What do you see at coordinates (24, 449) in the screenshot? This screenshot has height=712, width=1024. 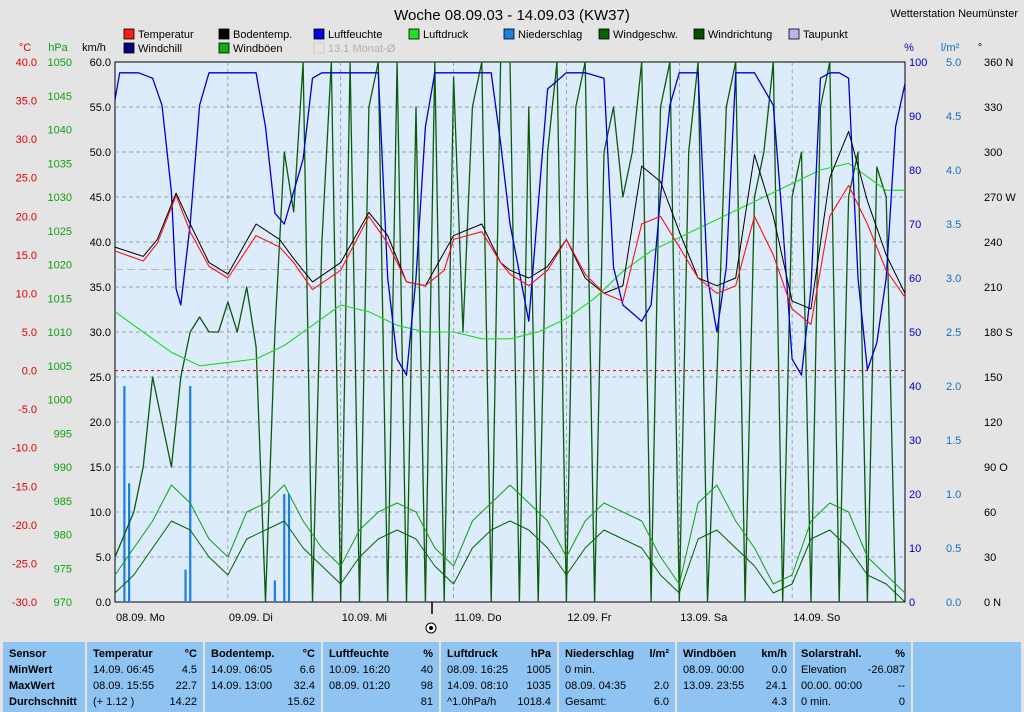 I see `tick-label-temp: -10.0` at bounding box center [24, 449].